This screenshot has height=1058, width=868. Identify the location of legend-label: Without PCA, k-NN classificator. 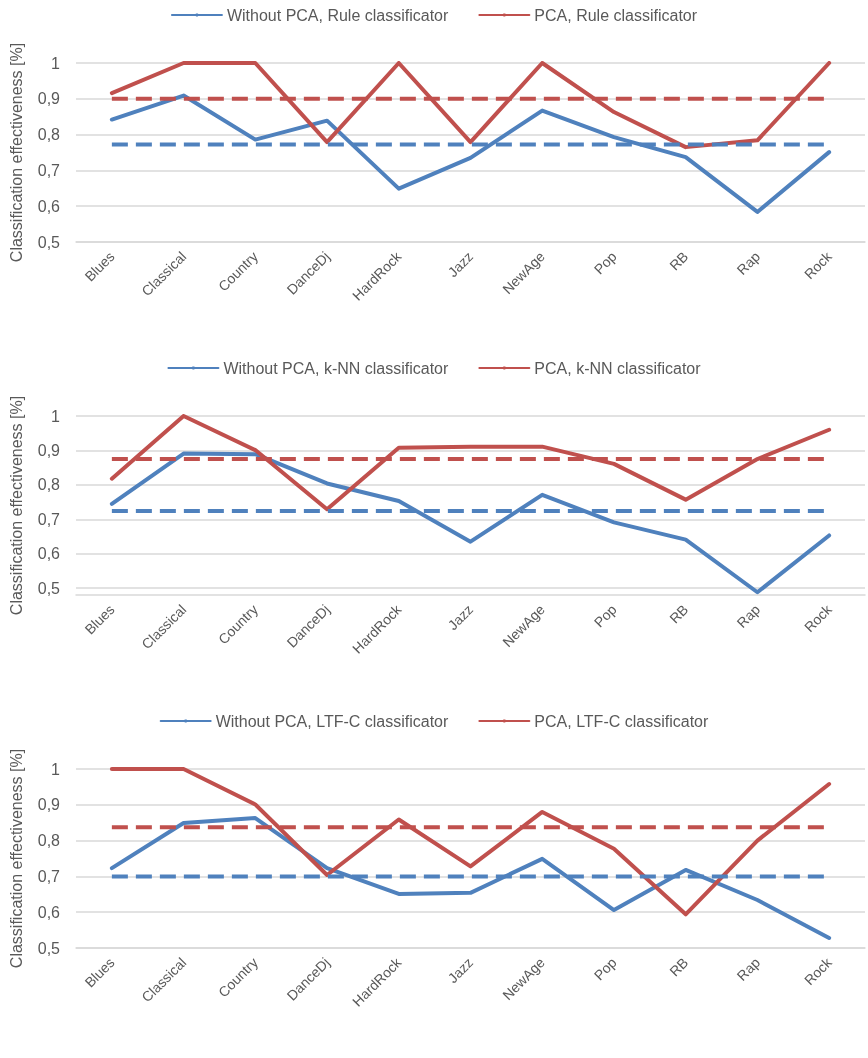
(336, 368).